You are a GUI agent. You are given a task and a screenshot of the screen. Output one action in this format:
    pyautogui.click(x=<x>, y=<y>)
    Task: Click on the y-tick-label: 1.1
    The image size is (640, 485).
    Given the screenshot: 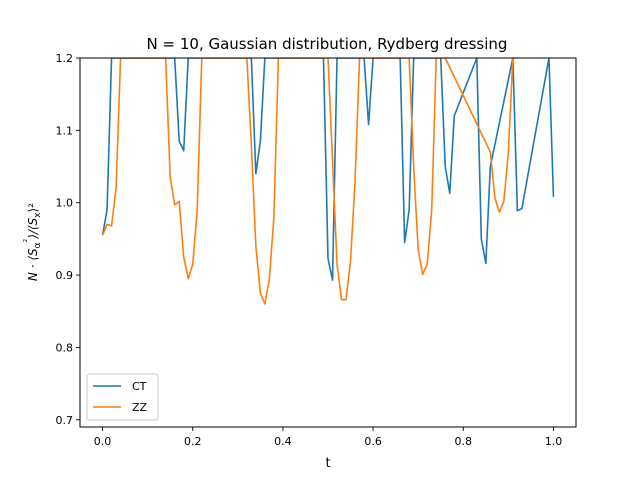 What is the action you would take?
    pyautogui.click(x=65, y=130)
    